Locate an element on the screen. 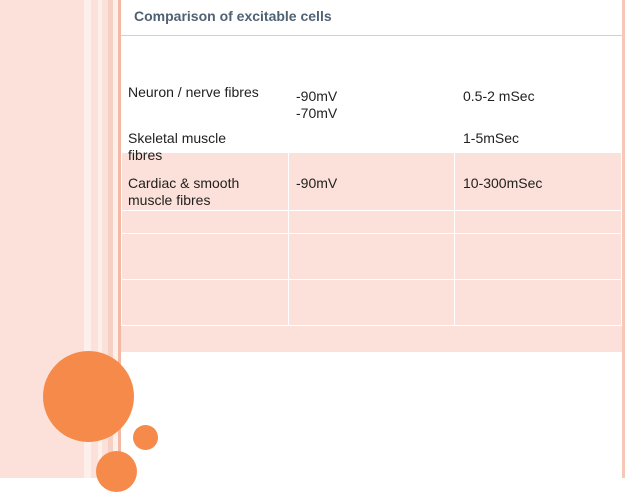  title-divider is located at coordinates (371, 35).